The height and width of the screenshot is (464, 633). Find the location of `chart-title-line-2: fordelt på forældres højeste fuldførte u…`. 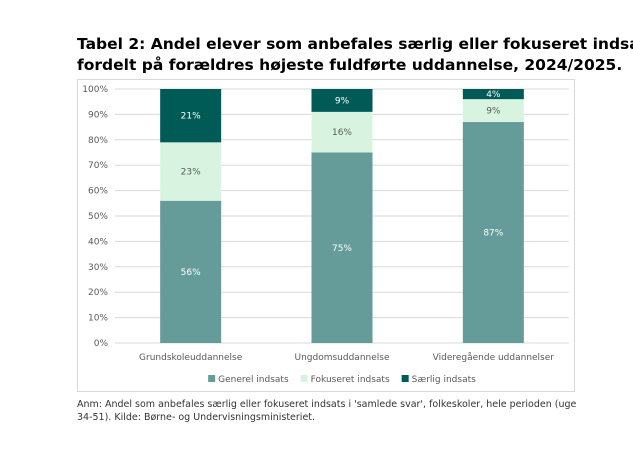

chart-title-line-2: fordelt på forældres højeste fuldførte u… is located at coordinates (350, 65).